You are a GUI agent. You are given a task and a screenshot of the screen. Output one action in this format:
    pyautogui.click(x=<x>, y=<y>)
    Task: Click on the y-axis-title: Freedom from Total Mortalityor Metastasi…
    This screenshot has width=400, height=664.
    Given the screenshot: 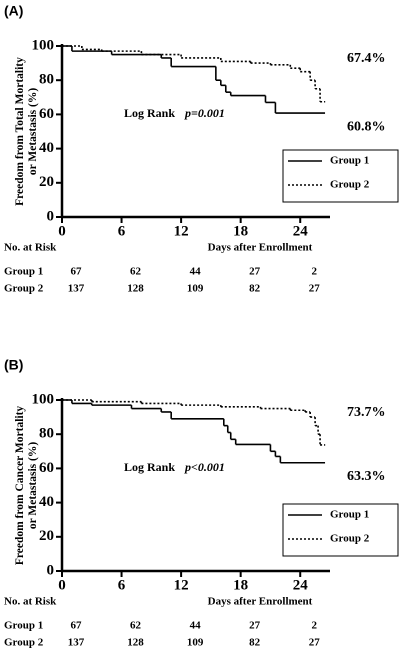 What is the action you would take?
    pyautogui.click(x=26, y=131)
    